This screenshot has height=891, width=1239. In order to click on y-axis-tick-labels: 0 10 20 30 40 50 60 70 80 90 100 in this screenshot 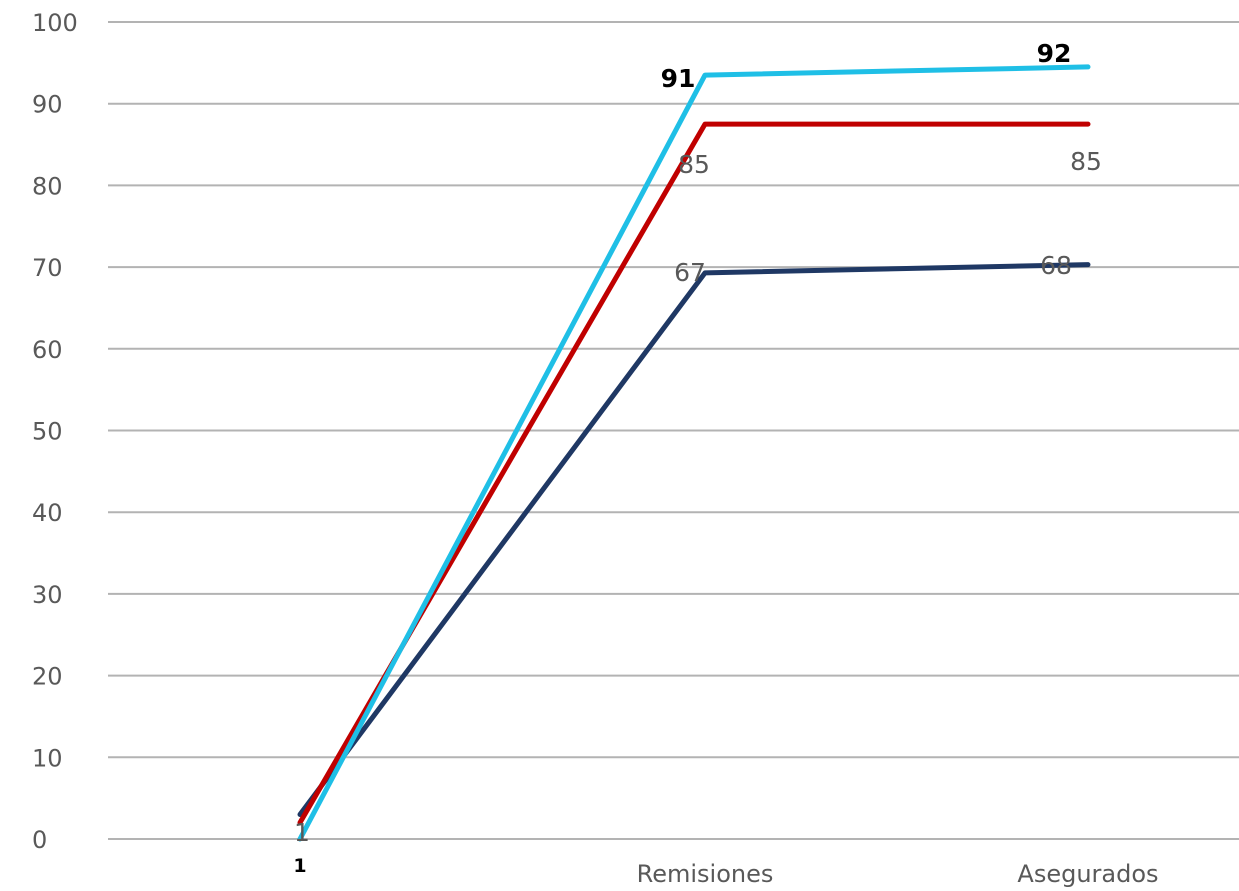, I will do `click(55, 431)`.